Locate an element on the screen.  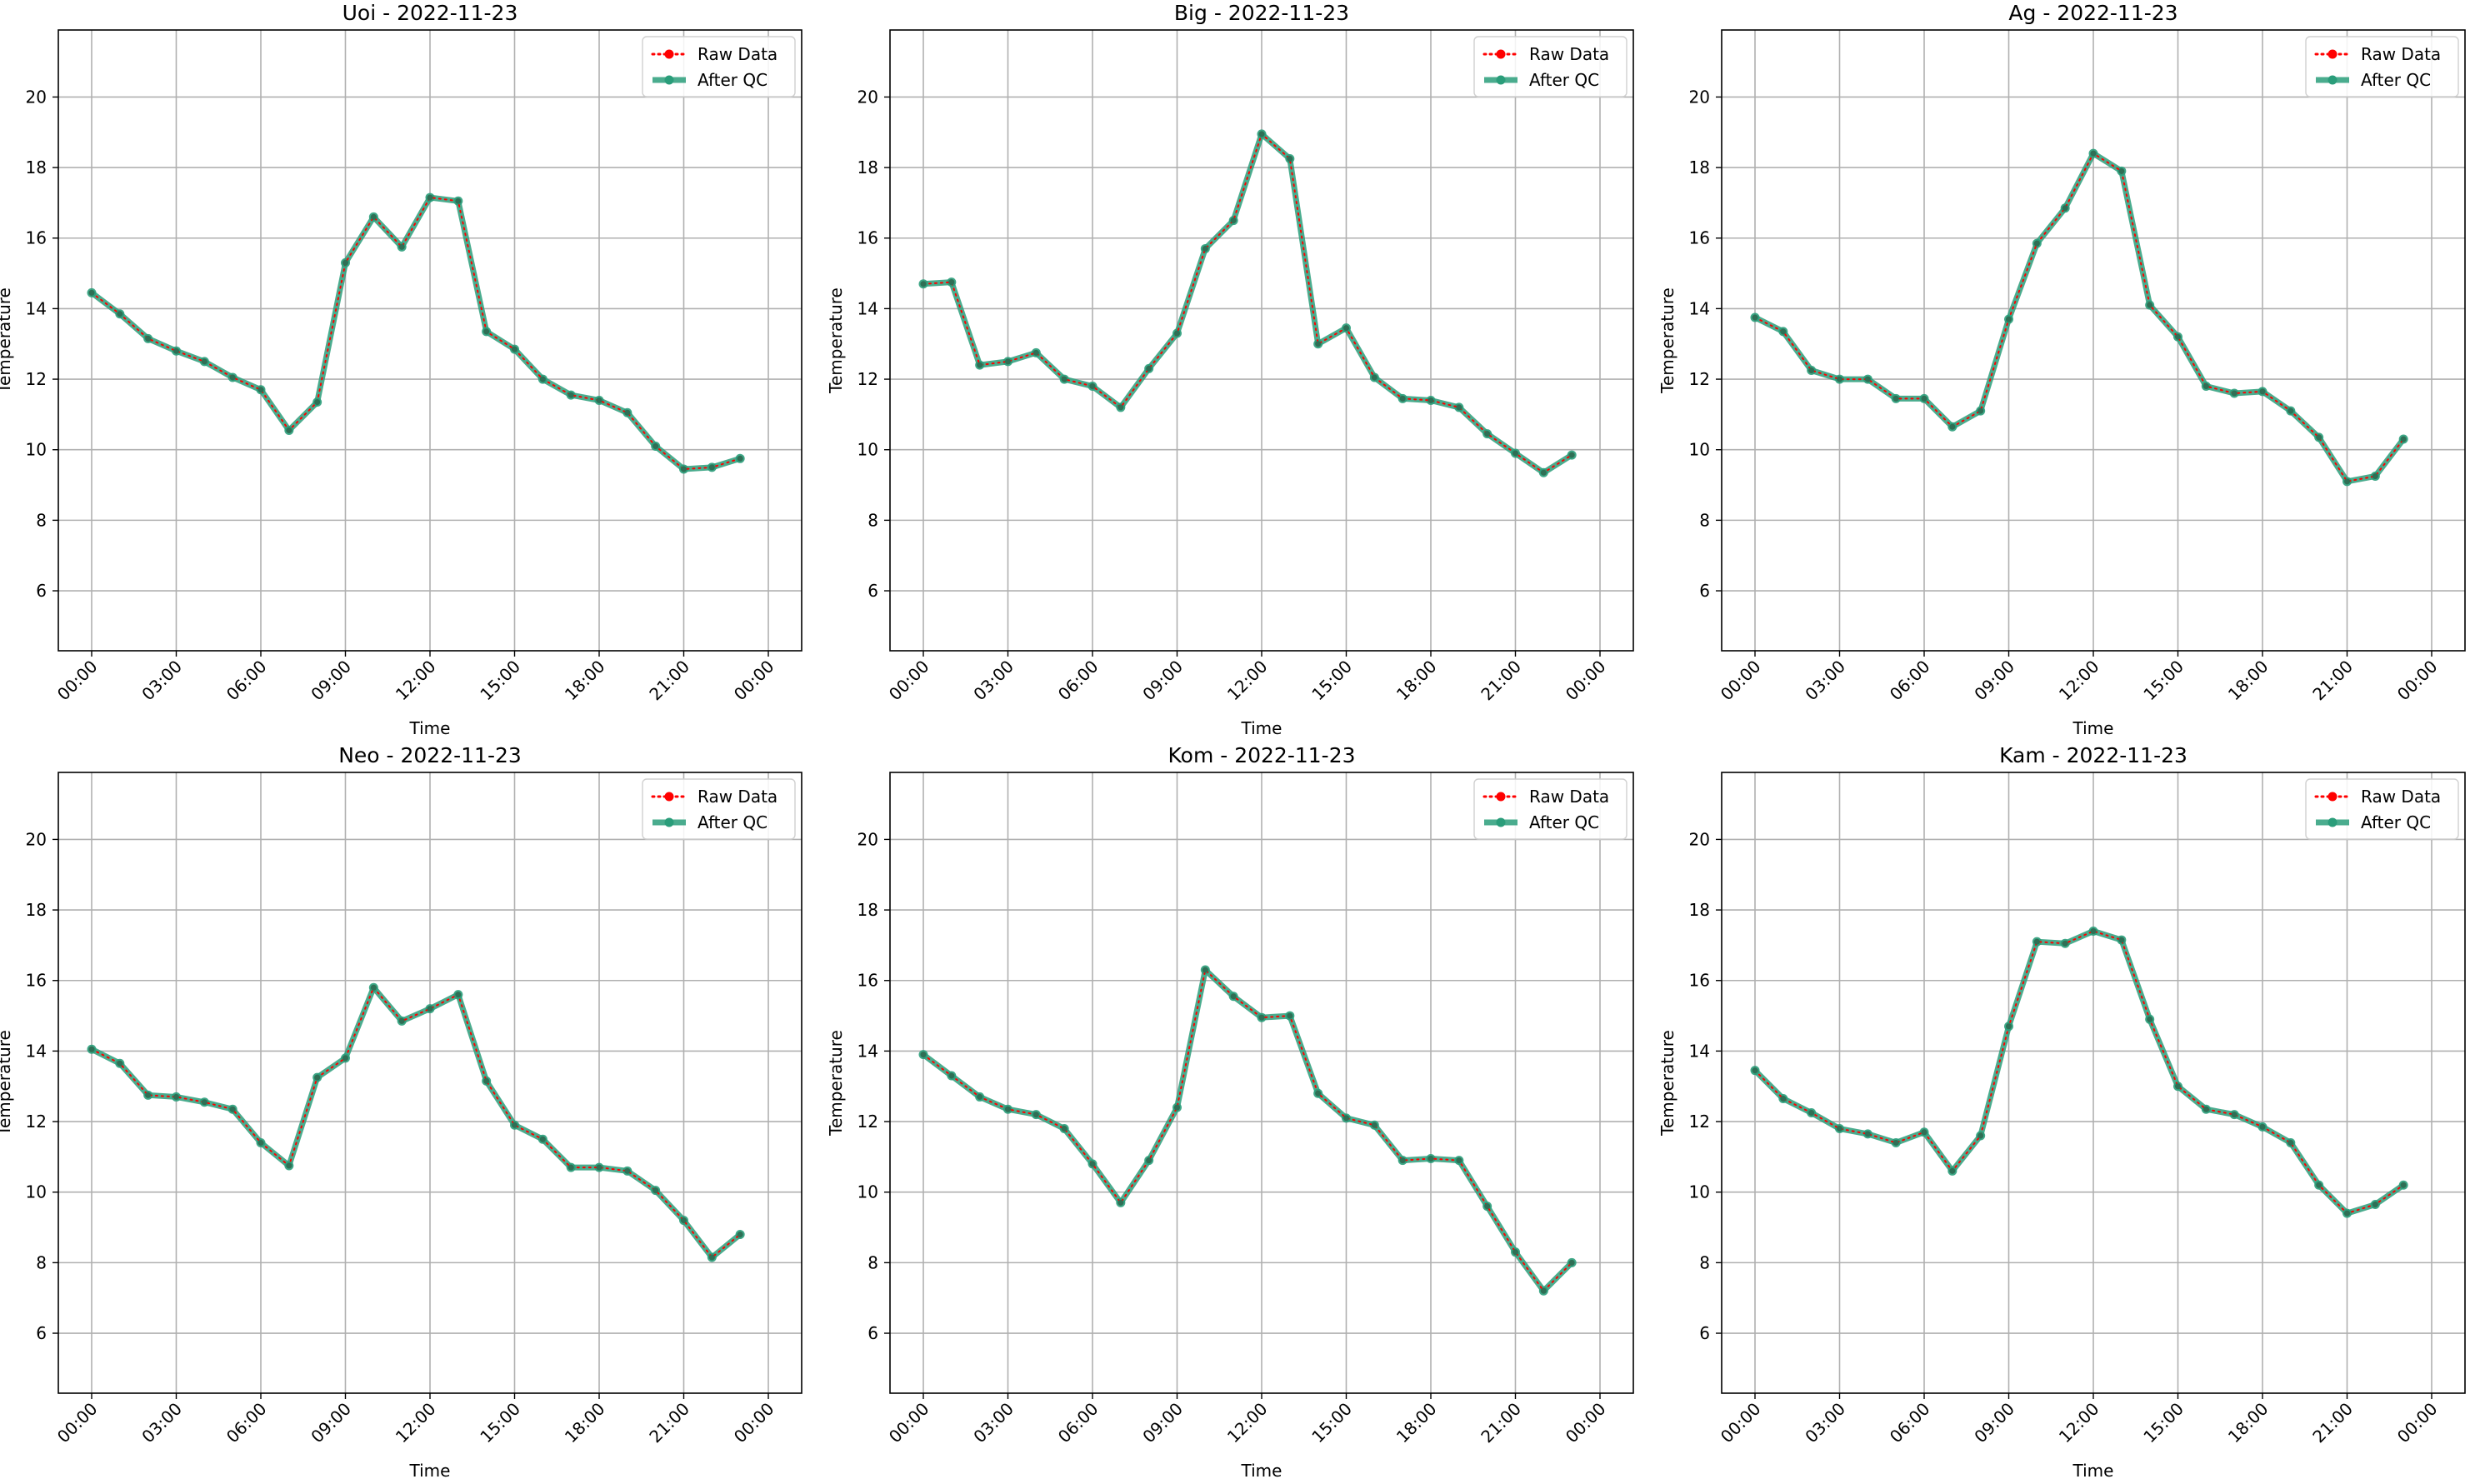
y-tick-label: 6 is located at coordinates (41, 1333).